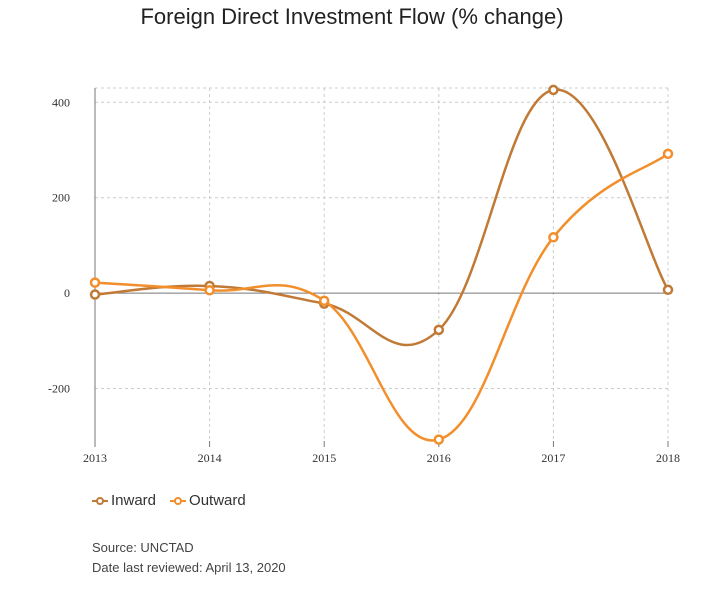  I want to click on x-tick-label: 2018, so click(668, 458).